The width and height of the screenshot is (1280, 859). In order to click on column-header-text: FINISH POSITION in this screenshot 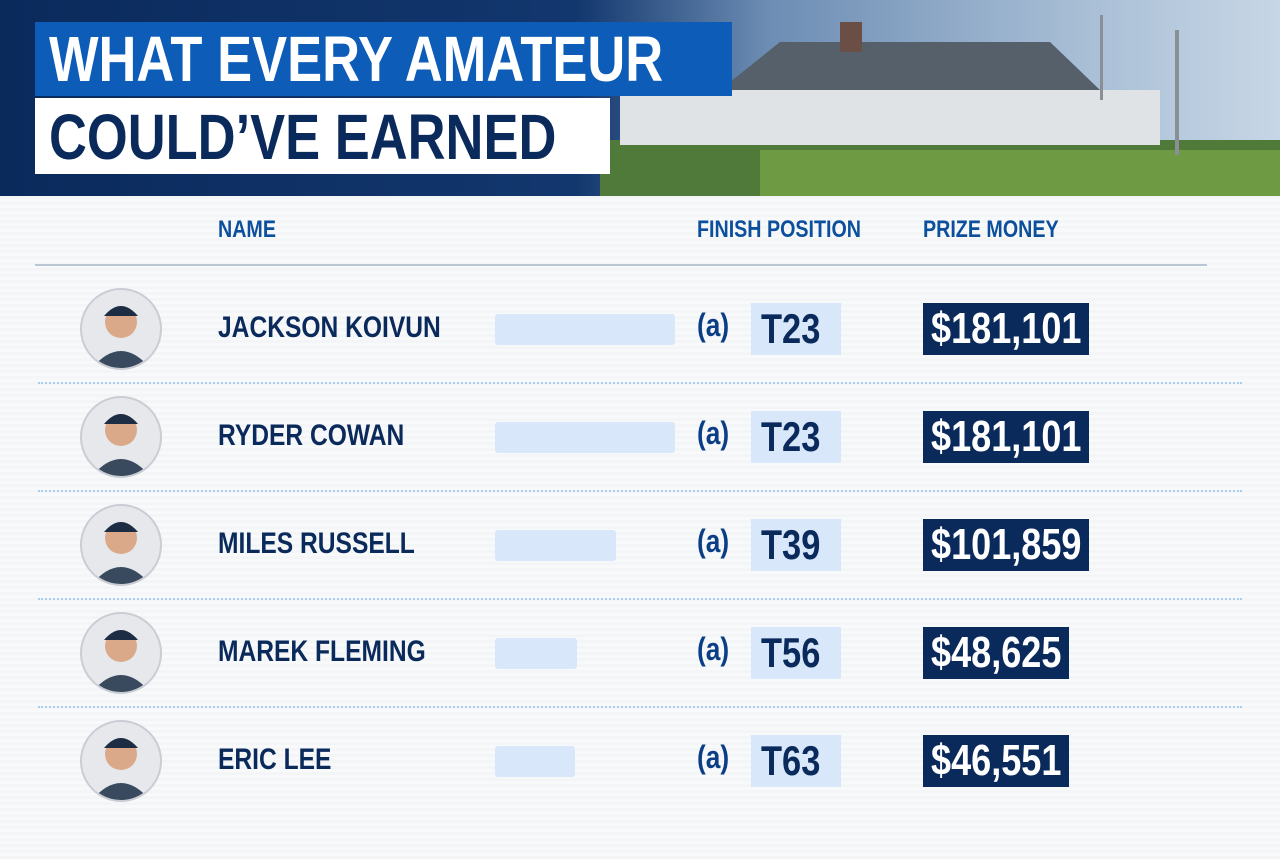, I will do `click(779, 229)`.